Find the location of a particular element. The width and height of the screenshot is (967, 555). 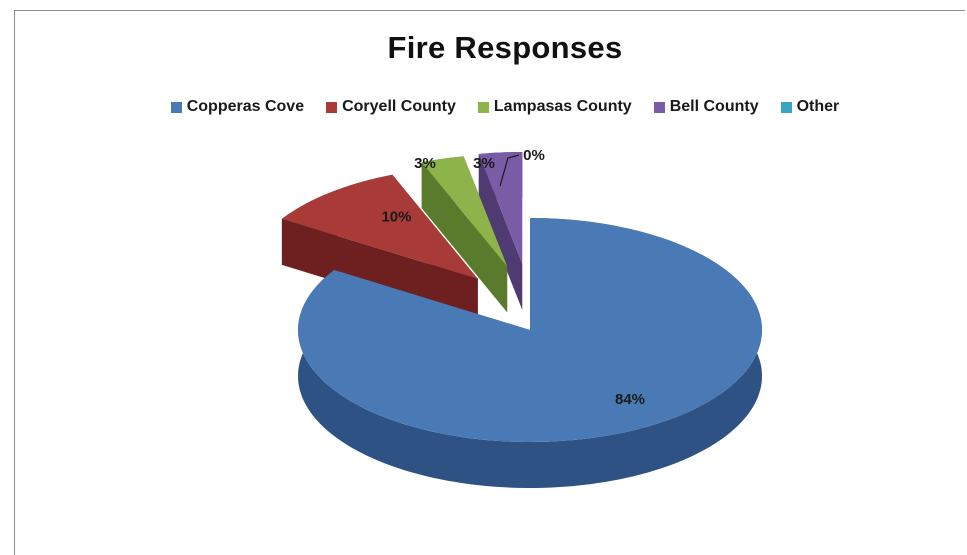

legend-swatch-copperas-cove is located at coordinates (176, 107).